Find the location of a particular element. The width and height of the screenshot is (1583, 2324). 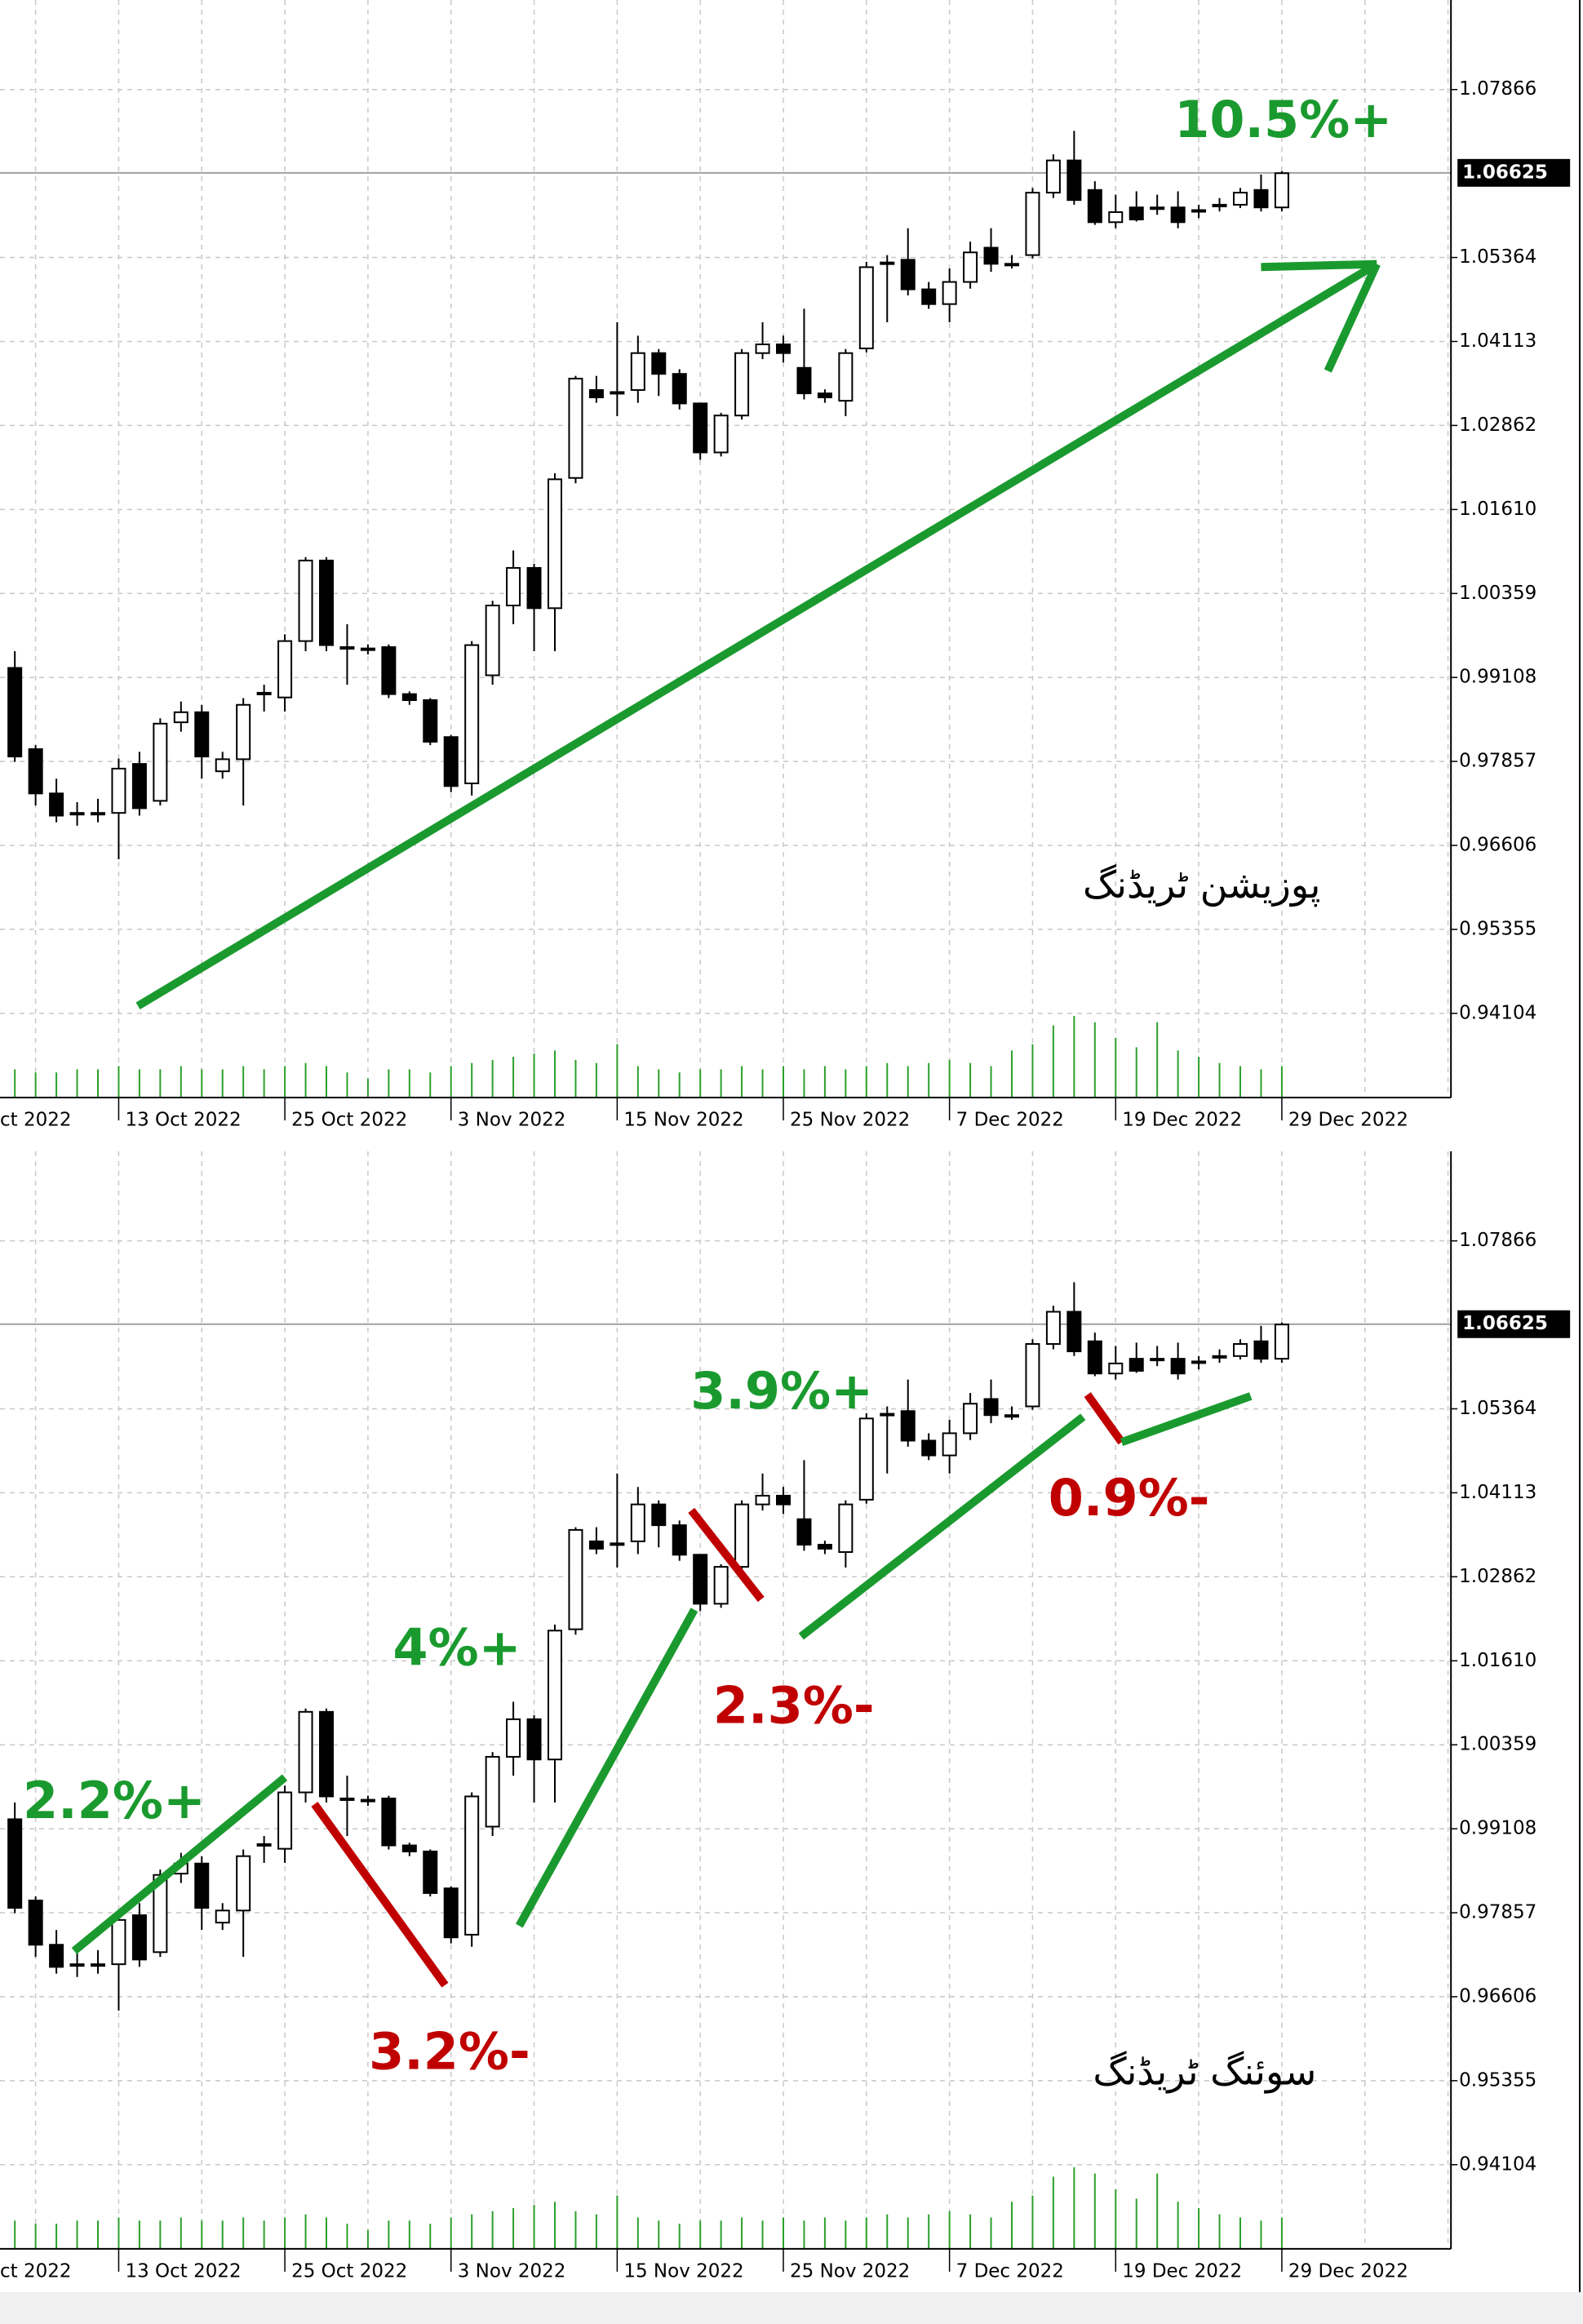

current-price-label: 1.06625 is located at coordinates (1505, 173).